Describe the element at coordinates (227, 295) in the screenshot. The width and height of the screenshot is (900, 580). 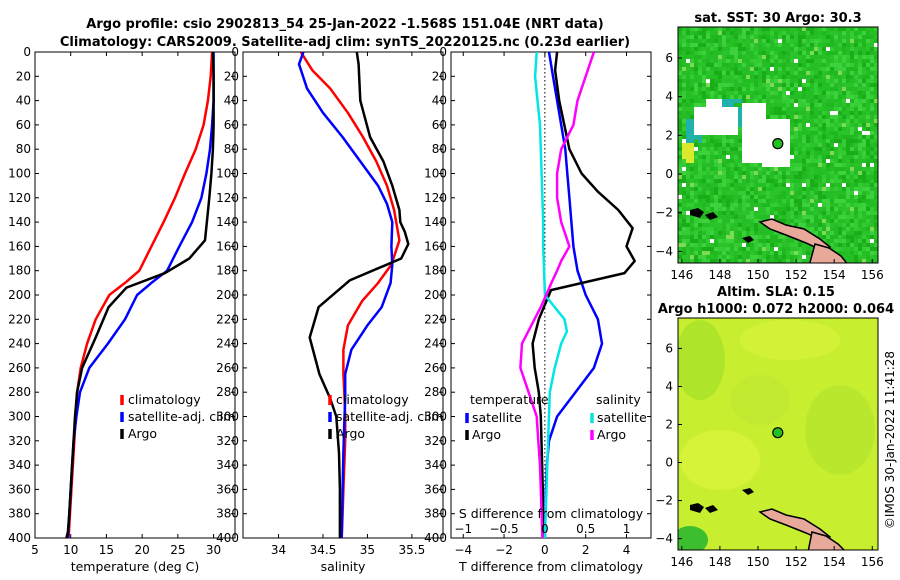
I see `y-tick-label: 200` at that location.